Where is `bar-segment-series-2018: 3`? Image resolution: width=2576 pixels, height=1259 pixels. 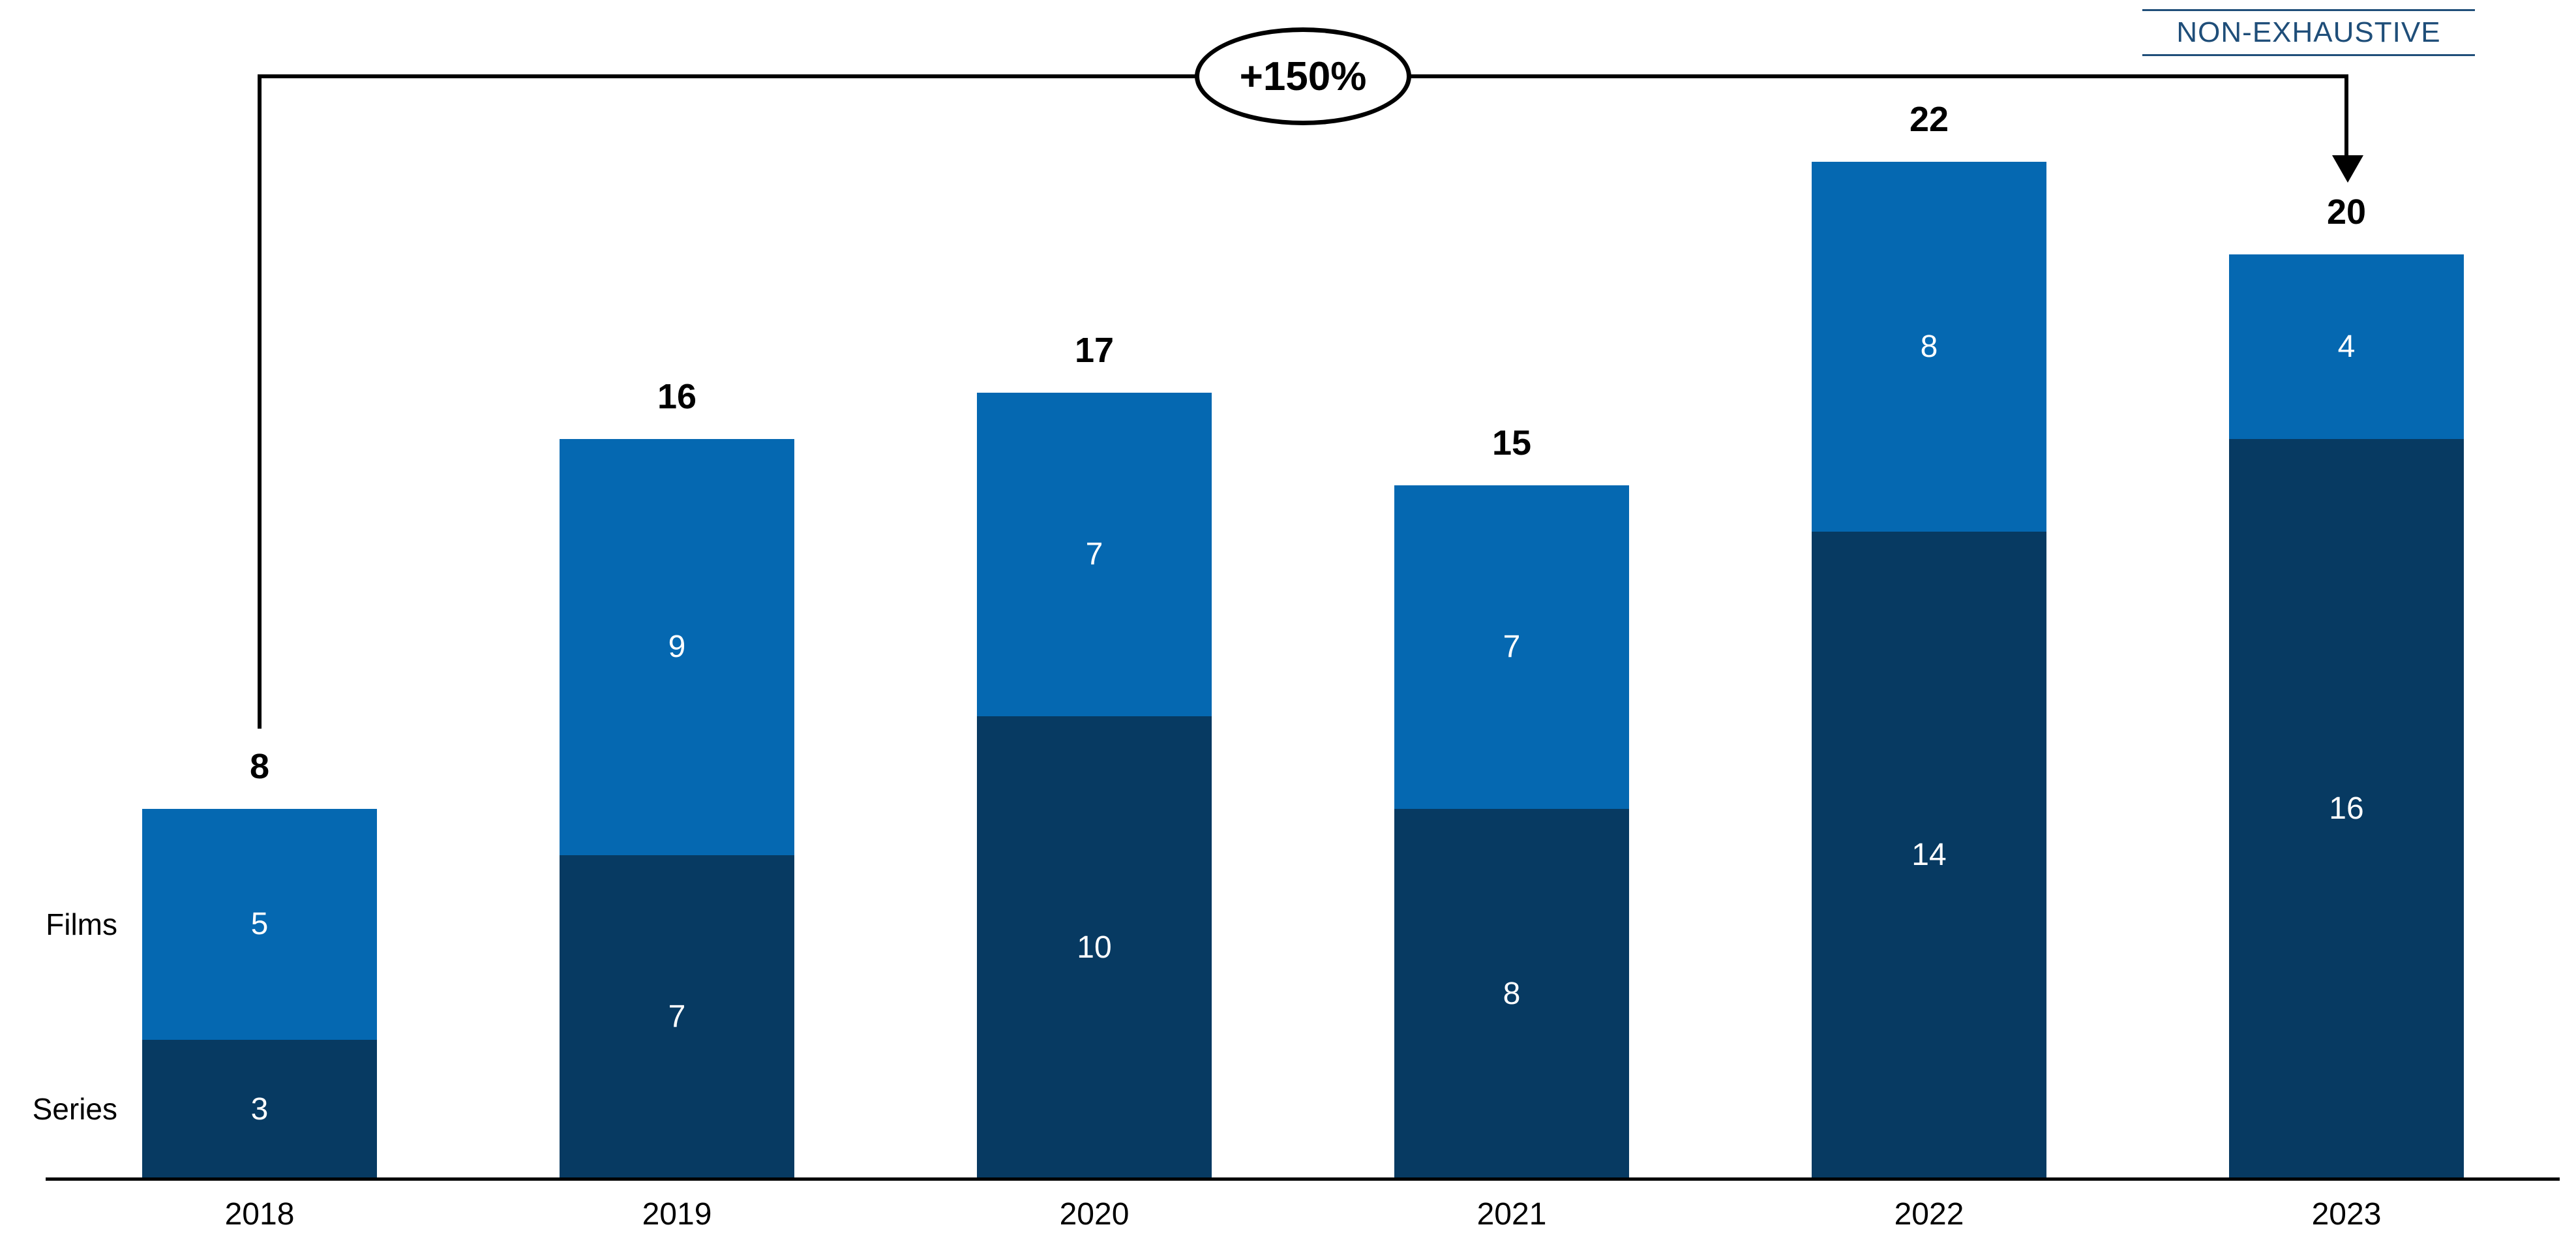 bar-segment-series-2018: 3 is located at coordinates (259, 1109).